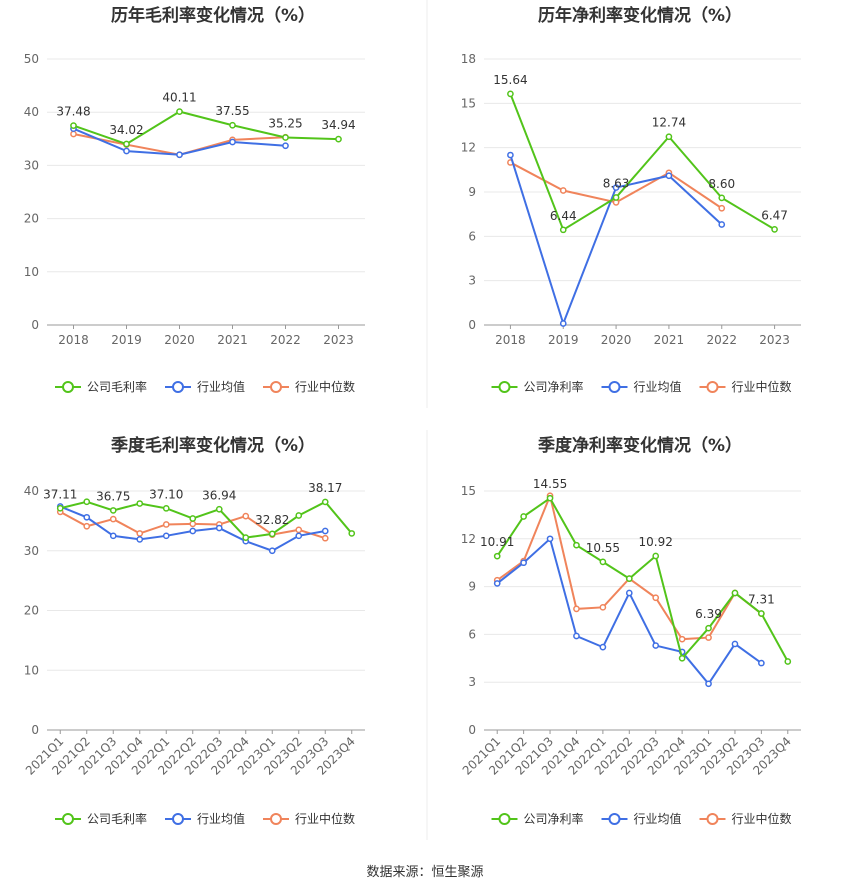  I want to click on data-label: 34.94, so click(338, 125).